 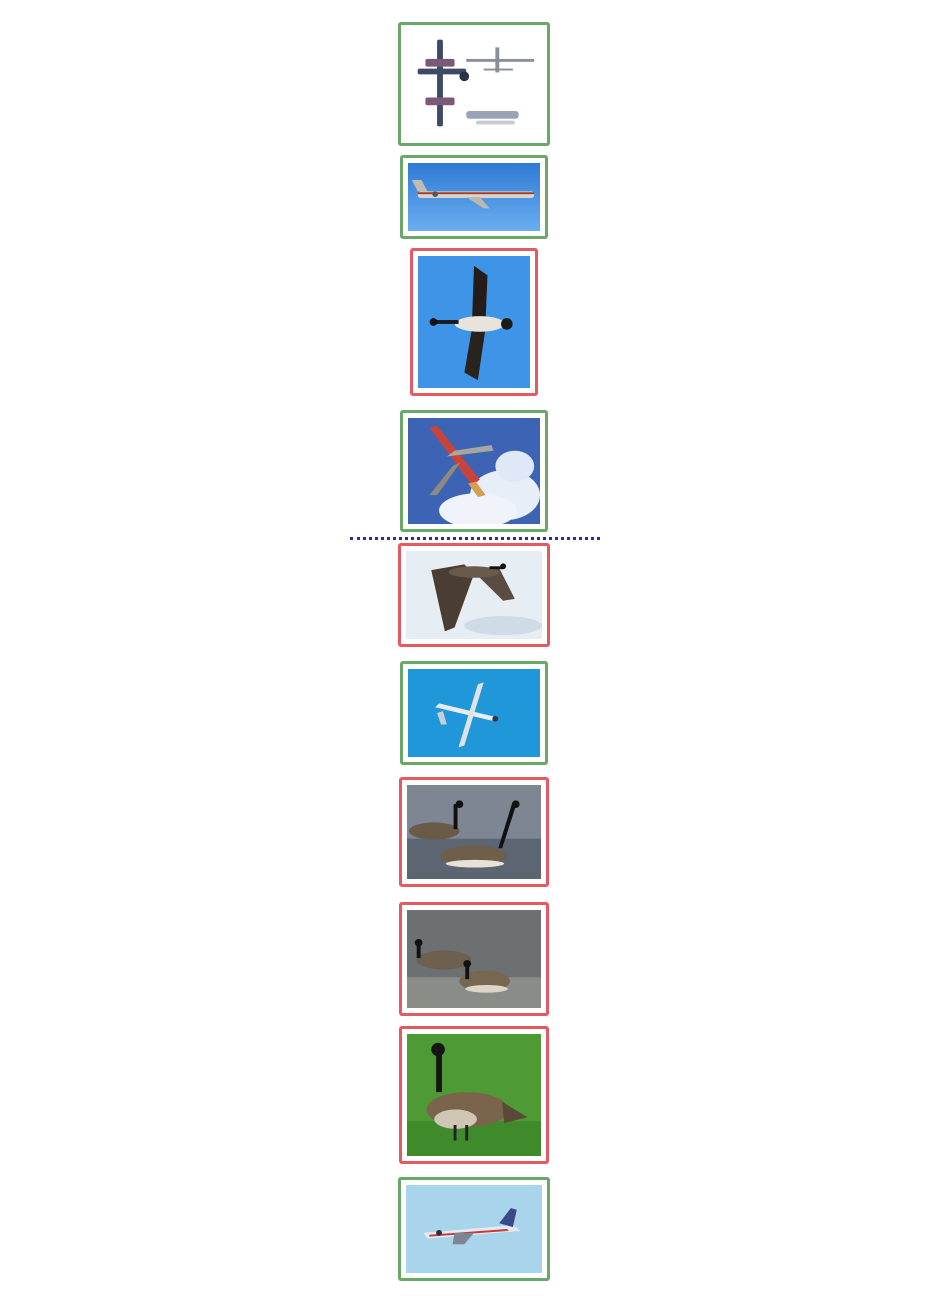 I want to click on goose-flying-snow-image, so click(x=474, y=595).